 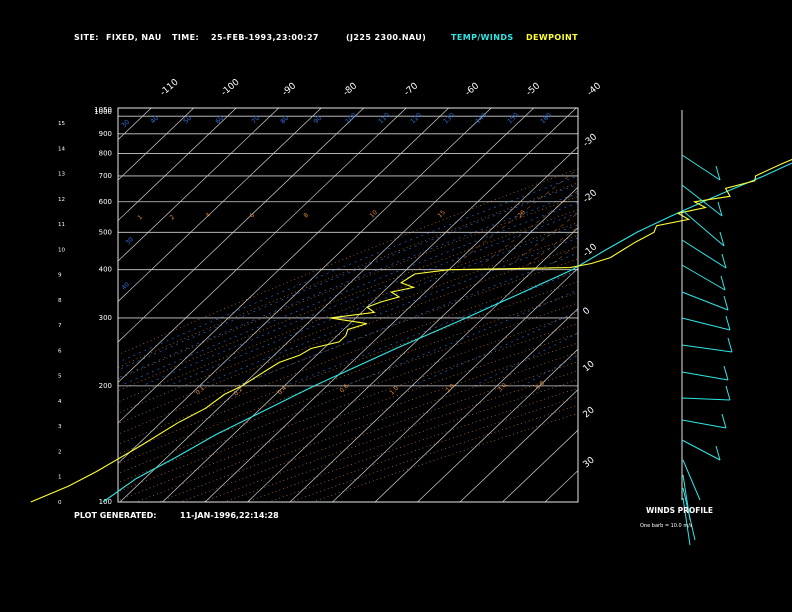 What do you see at coordinates (351, 118) in the screenshot?
I see `dry-adiabat-label: 100` at bounding box center [351, 118].